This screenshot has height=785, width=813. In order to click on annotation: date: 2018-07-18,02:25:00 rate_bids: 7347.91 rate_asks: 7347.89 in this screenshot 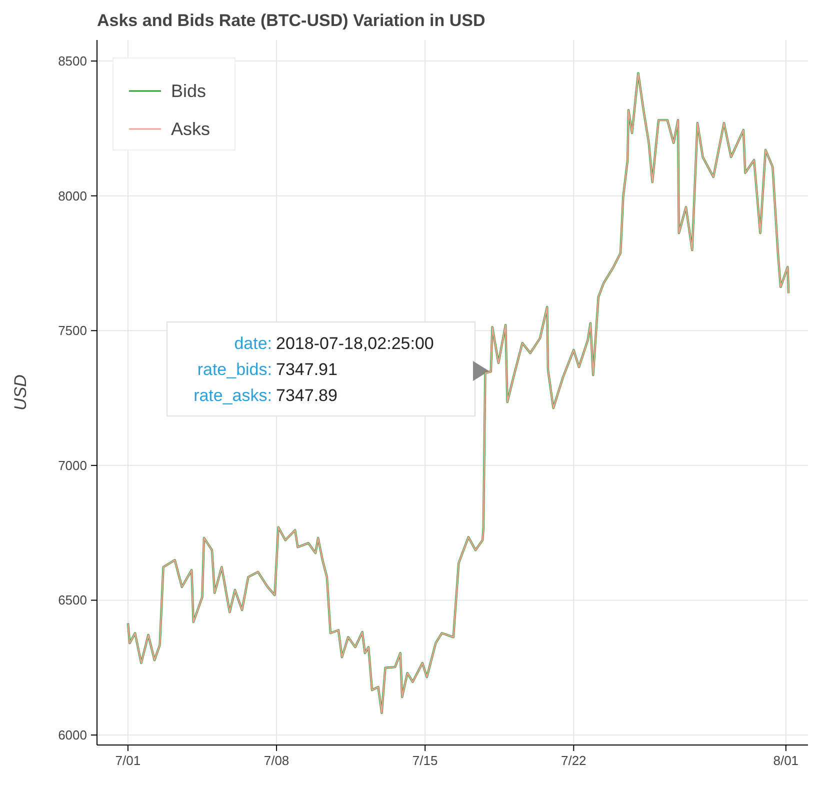, I will do `click(314, 369)`.